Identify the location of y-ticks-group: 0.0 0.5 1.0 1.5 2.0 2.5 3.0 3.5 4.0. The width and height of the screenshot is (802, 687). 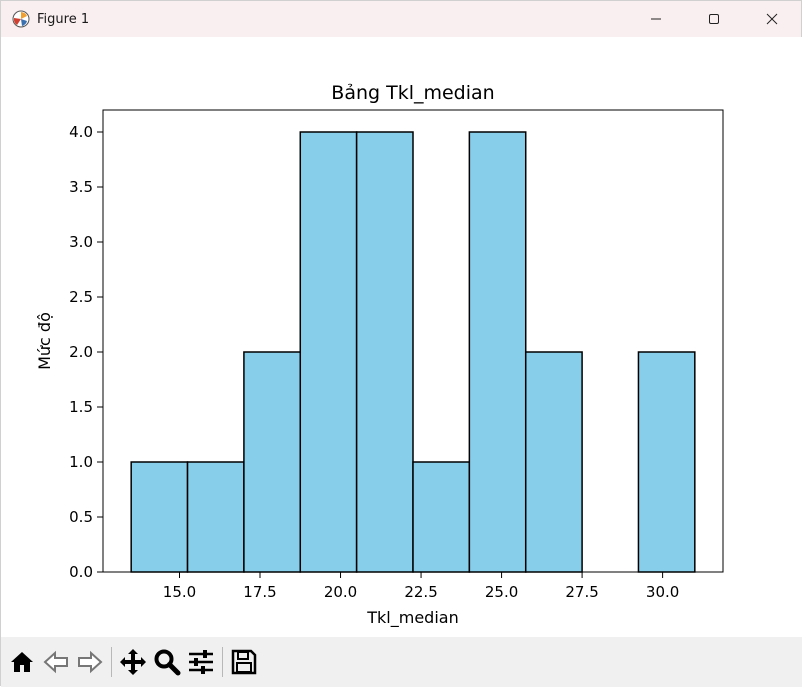
(86, 352).